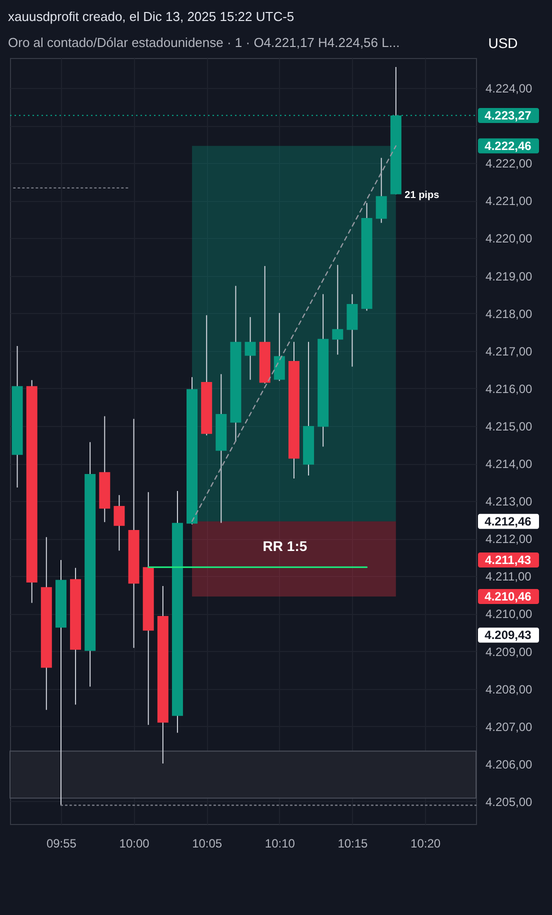 The height and width of the screenshot is (915, 552). I want to click on y-tick-label: 4.221,00, so click(509, 201).